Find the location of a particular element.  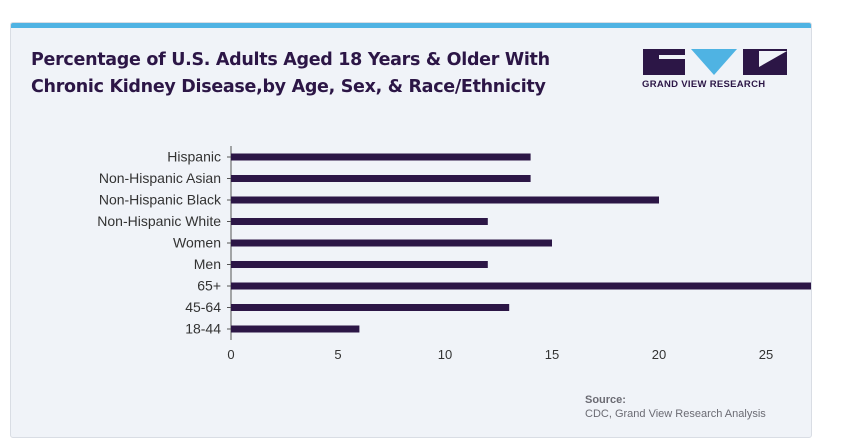

category-label: Men is located at coordinates (207, 264).